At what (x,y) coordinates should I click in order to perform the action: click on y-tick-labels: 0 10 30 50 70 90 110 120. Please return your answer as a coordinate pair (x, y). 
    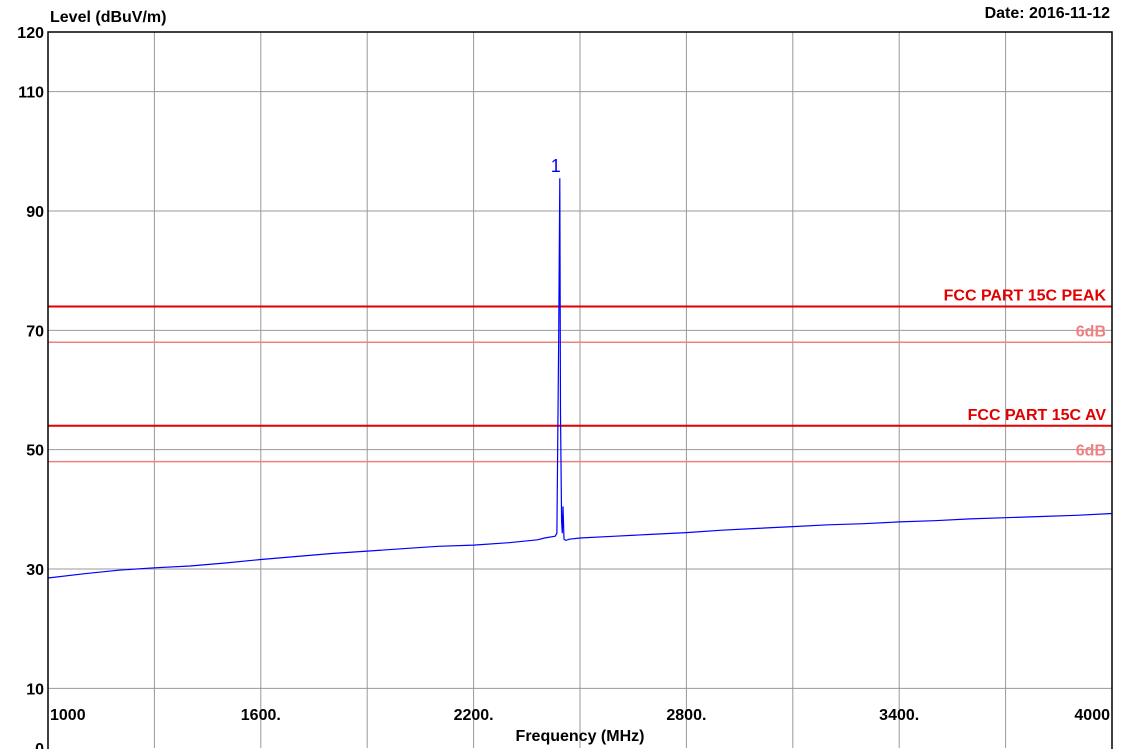
    Looking at the image, I should click on (30, 387).